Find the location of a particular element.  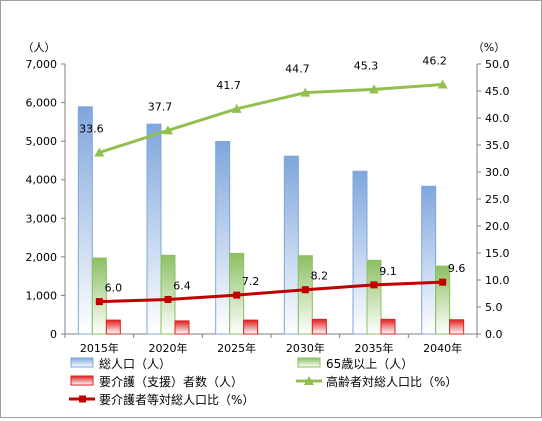

y-right-tick-label: 10.0 is located at coordinates (497, 280).